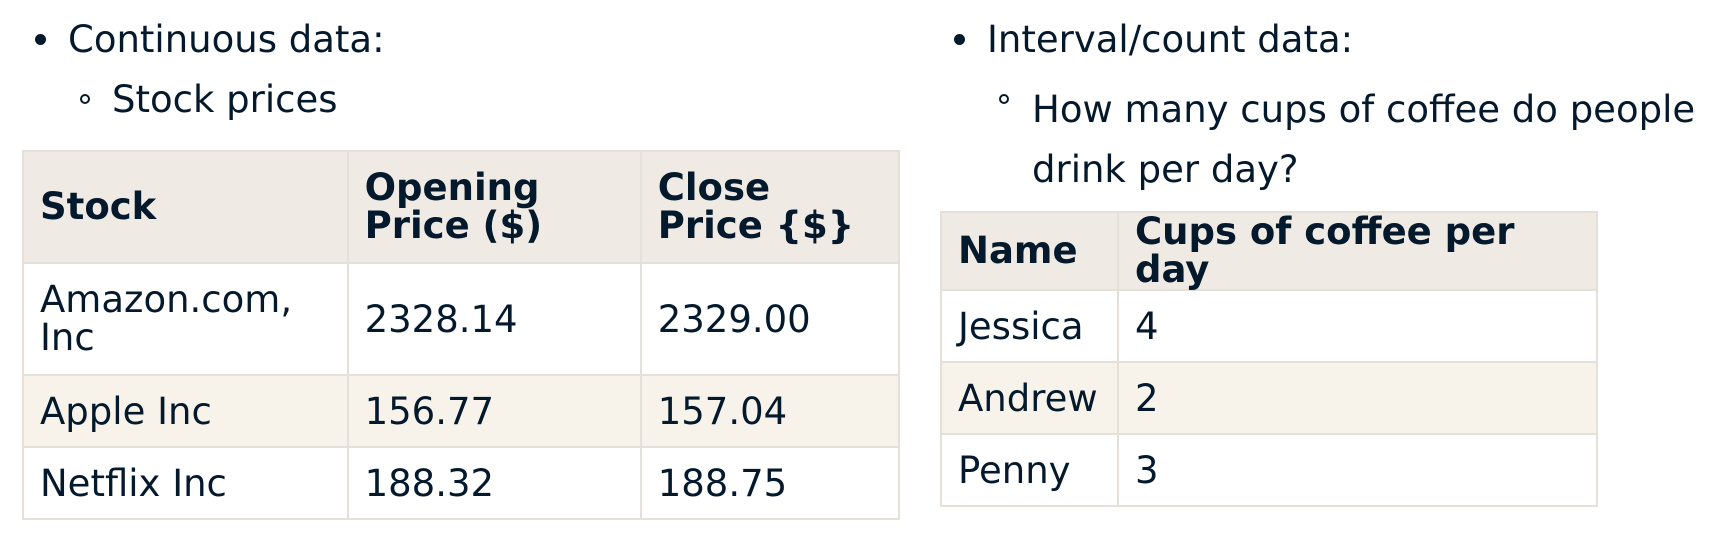 This screenshot has width=1727, height=538. I want to click on table-header-cell: Close Price {$}, so click(770, 207).